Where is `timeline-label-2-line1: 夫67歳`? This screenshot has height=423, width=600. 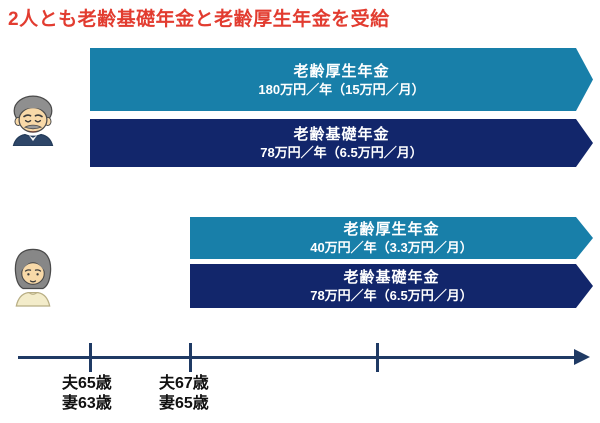
timeline-label-2-line1: 夫67歳 is located at coordinates (184, 383).